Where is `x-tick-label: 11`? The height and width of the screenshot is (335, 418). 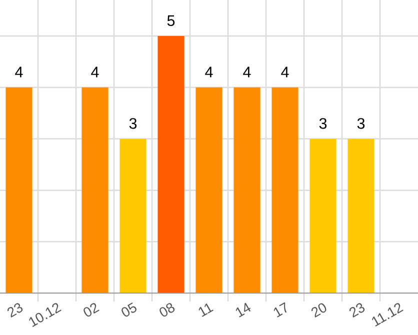
x-tick-label: 11 is located at coordinates (206, 309).